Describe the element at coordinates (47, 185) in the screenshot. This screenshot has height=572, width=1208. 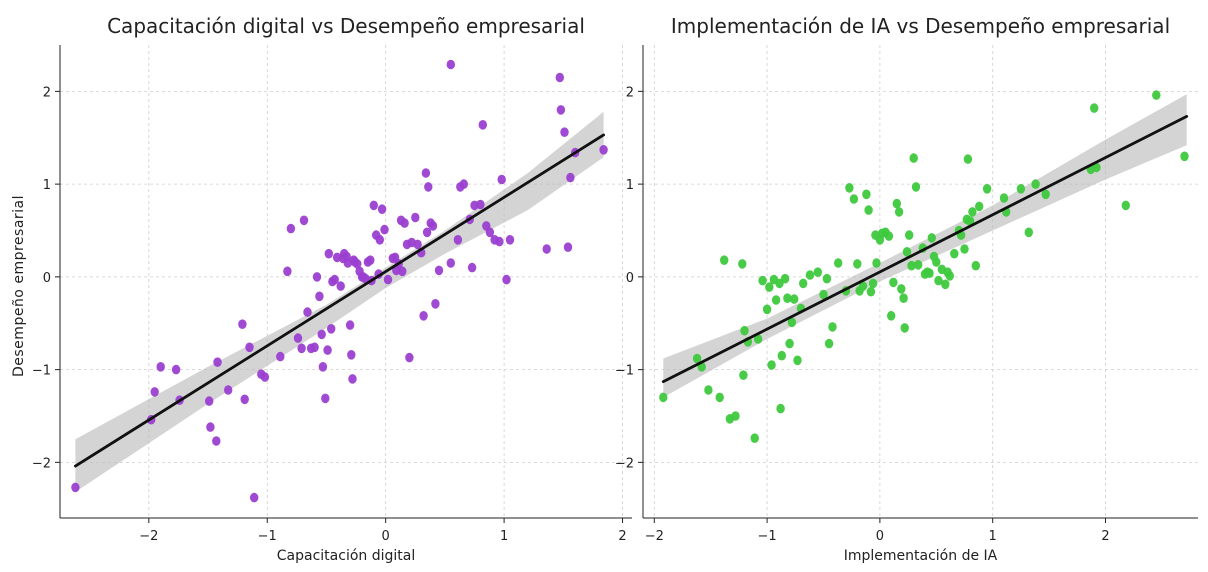
I see `y-tick-label: 1` at that location.